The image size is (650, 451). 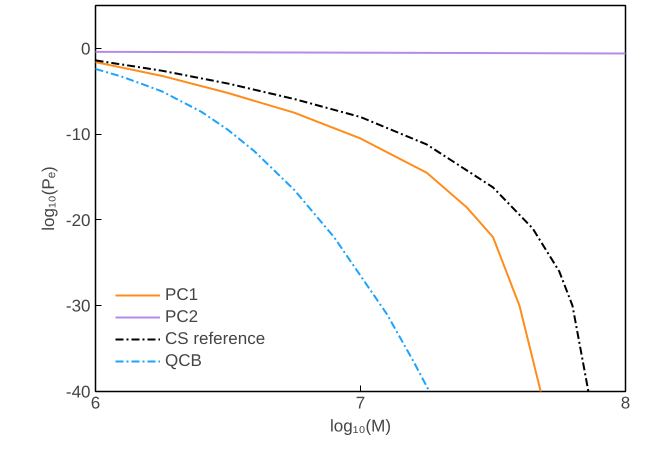 I want to click on x-tick-label: 6, so click(x=95, y=403).